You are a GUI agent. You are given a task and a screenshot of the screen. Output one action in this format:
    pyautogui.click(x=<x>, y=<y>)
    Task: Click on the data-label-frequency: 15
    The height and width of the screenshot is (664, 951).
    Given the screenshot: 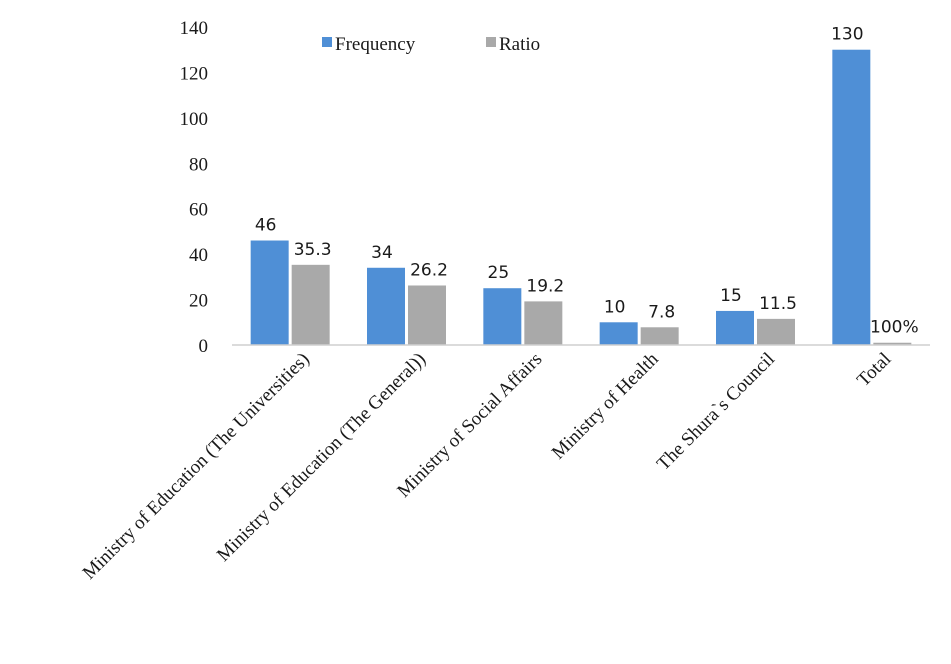 What is the action you would take?
    pyautogui.click(x=731, y=296)
    